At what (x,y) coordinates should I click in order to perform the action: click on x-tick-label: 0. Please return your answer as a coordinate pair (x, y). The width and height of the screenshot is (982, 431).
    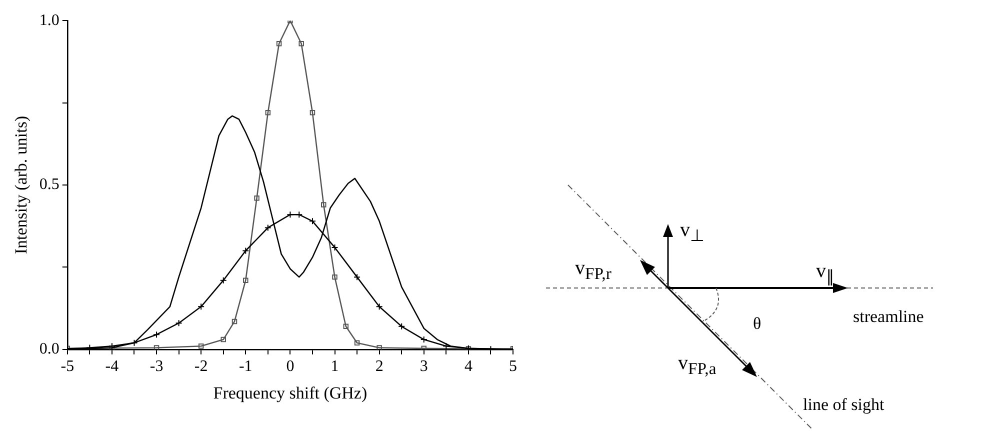
    Looking at the image, I should click on (290, 367).